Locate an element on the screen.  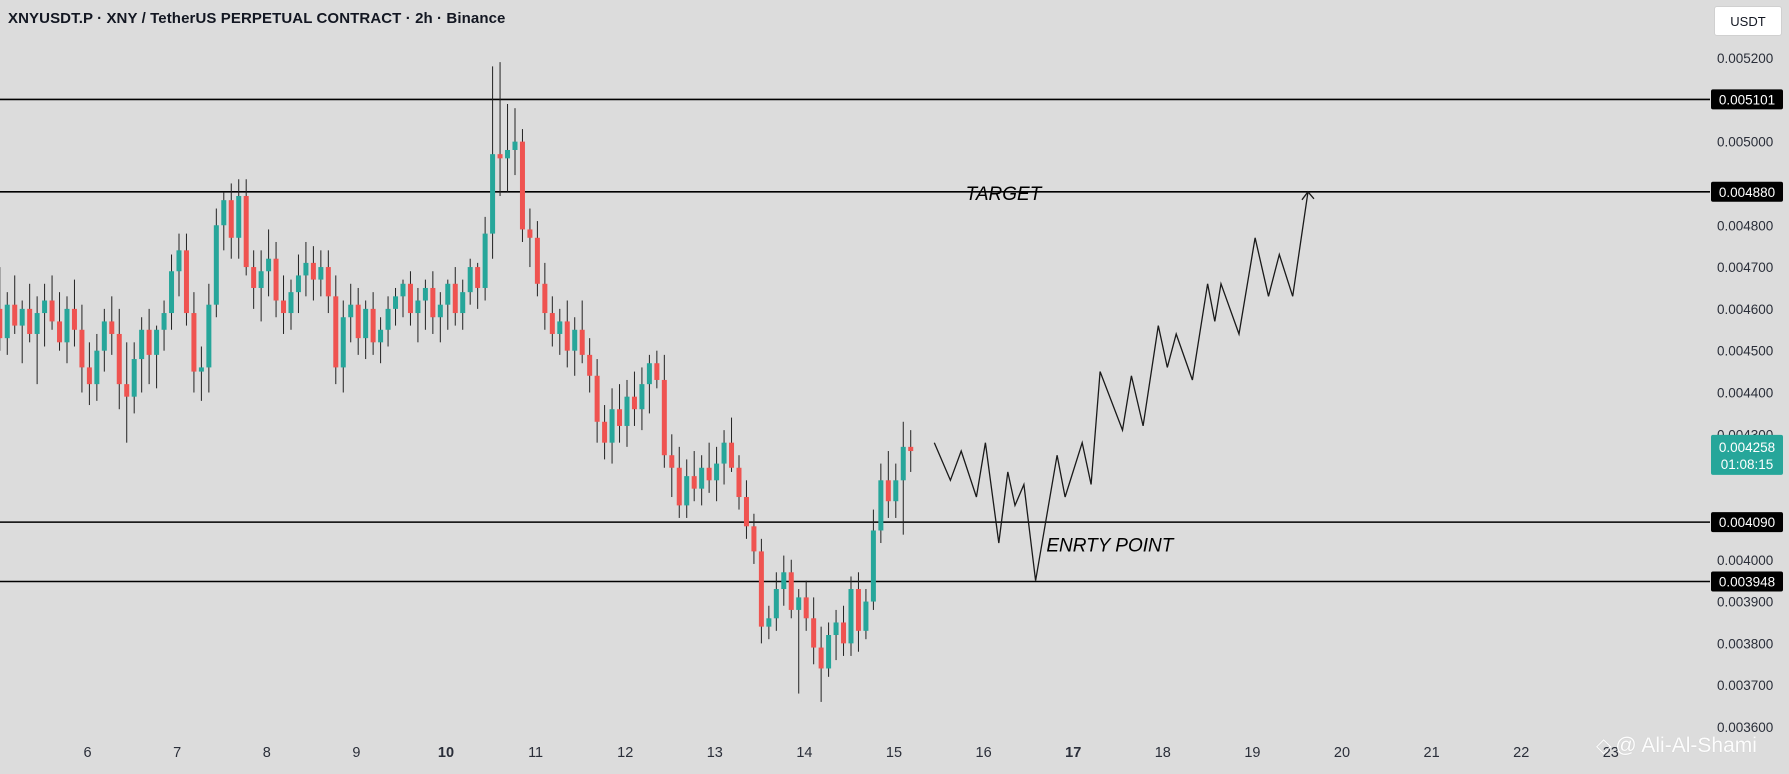
x-tick-label: 14 is located at coordinates (804, 753).